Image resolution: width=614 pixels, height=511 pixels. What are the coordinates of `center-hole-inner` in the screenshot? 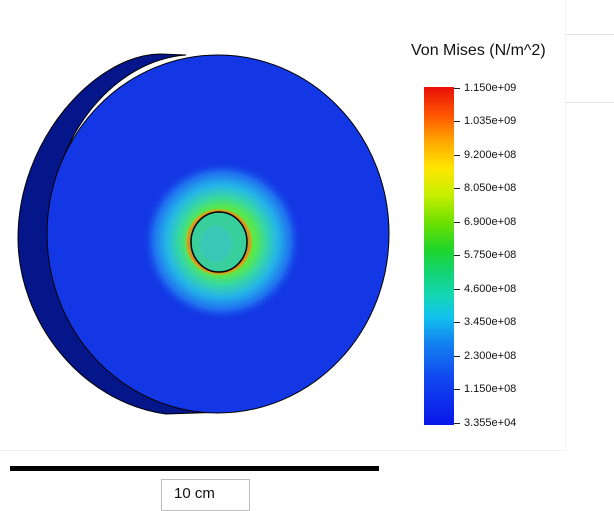 It's located at (216, 244).